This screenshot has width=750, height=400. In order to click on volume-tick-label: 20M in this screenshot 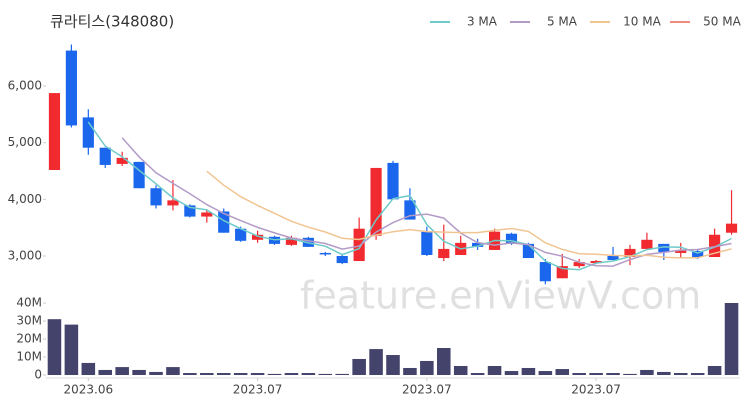, I will do `click(29, 339)`.